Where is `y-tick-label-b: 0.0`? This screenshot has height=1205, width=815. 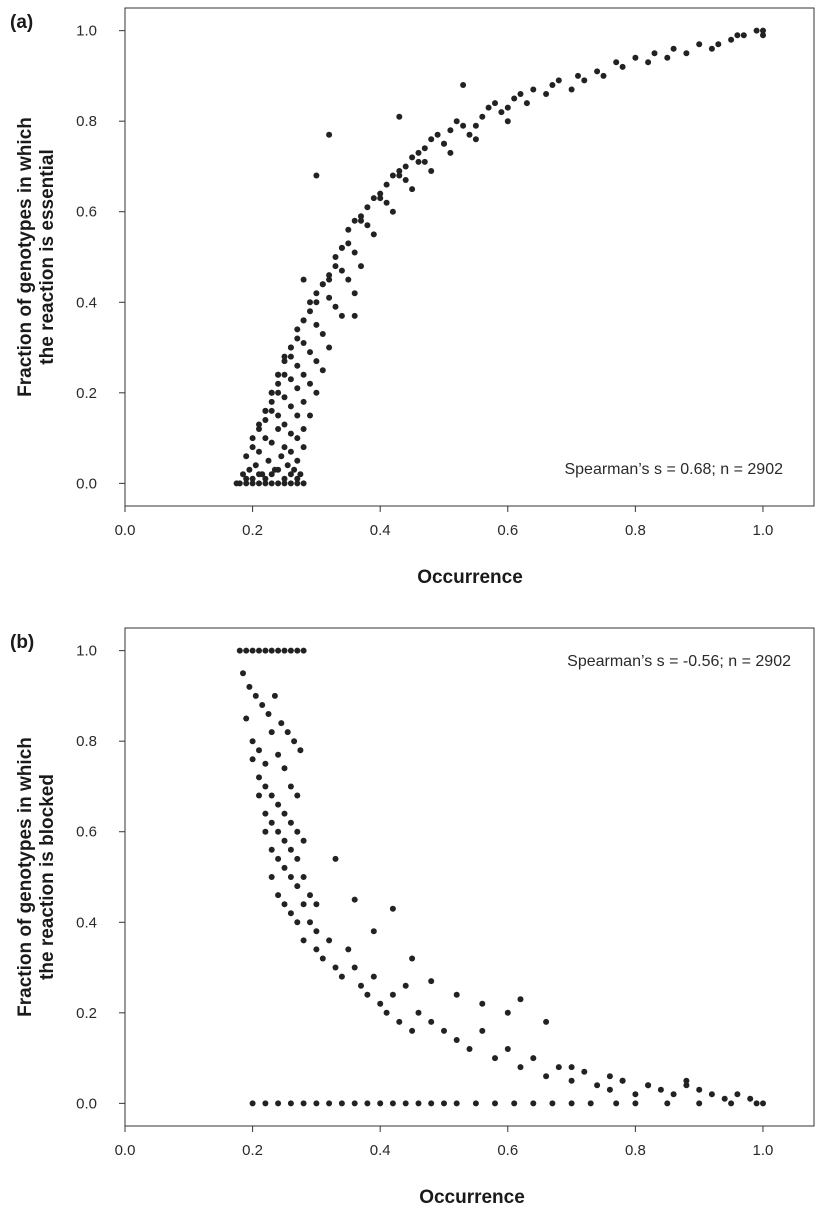
y-tick-label-b: 0.0 is located at coordinates (86, 1103).